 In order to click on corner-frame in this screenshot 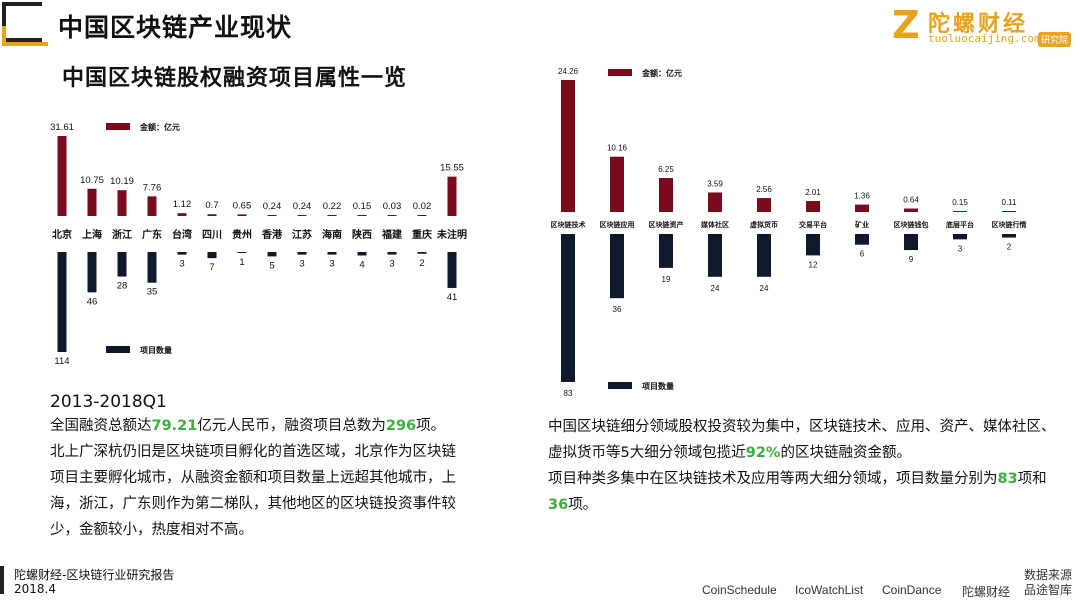, I will do `click(22, 22)`.